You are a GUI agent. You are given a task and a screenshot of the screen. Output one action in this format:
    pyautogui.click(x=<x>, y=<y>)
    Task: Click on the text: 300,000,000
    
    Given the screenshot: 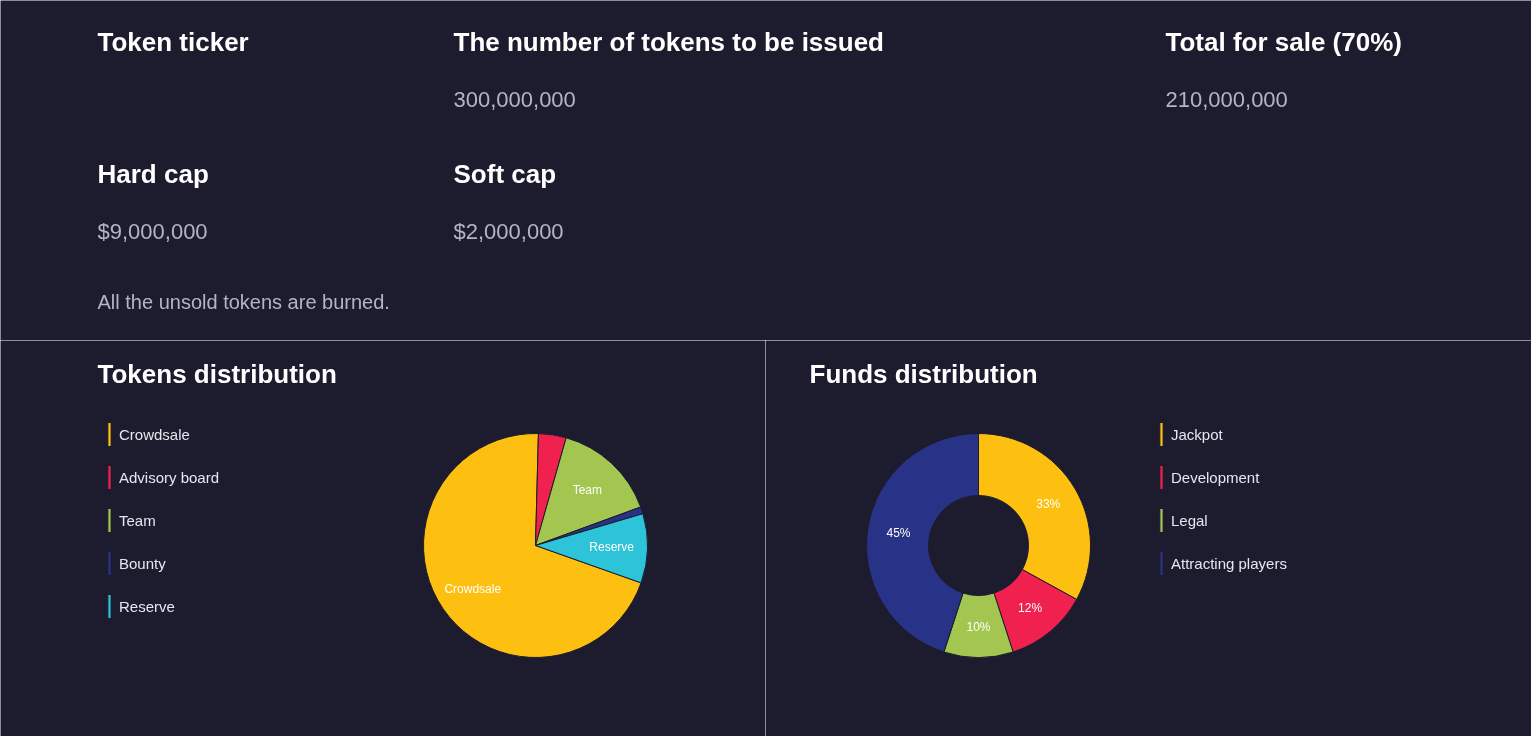 What is the action you would take?
    pyautogui.click(x=514, y=99)
    